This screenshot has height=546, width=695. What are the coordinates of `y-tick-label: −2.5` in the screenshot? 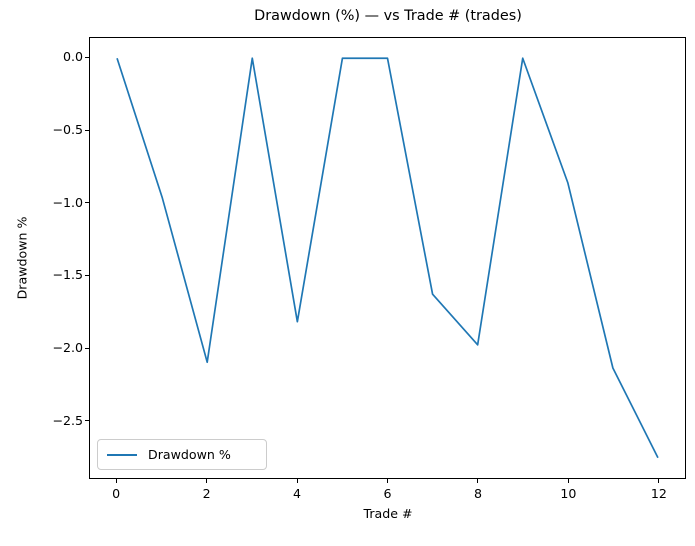 It's located at (67, 420).